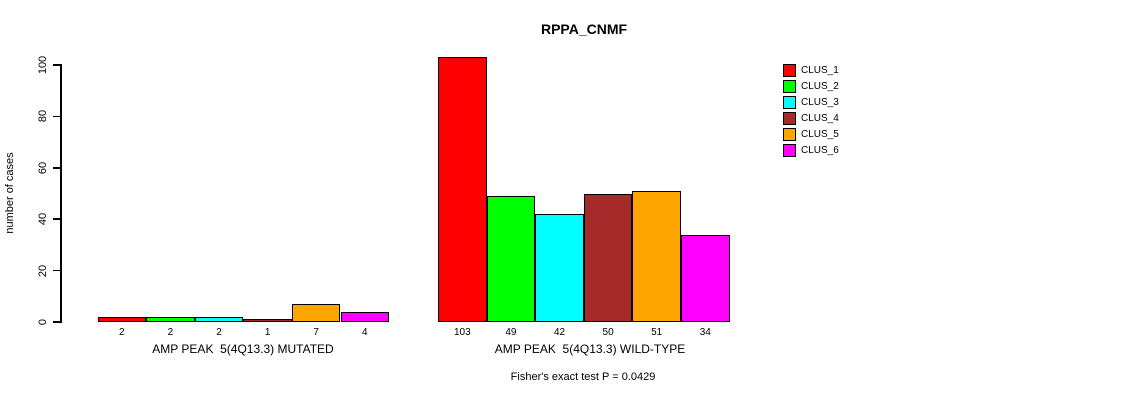 The image size is (1140, 400). What do you see at coordinates (820, 134) in the screenshot?
I see `legend-label: CLUS_5` at bounding box center [820, 134].